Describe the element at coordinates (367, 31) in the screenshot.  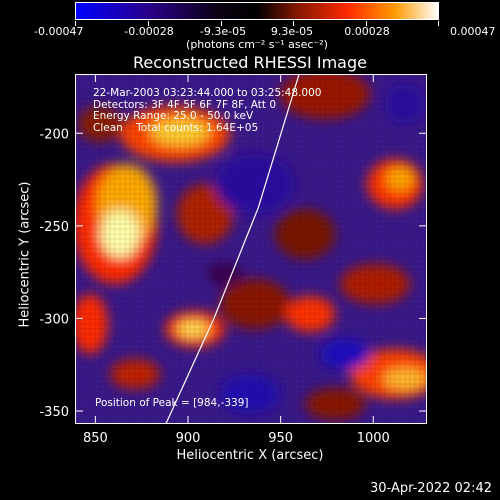
I see `colorbar-tick-label: 0.00028` at that location.